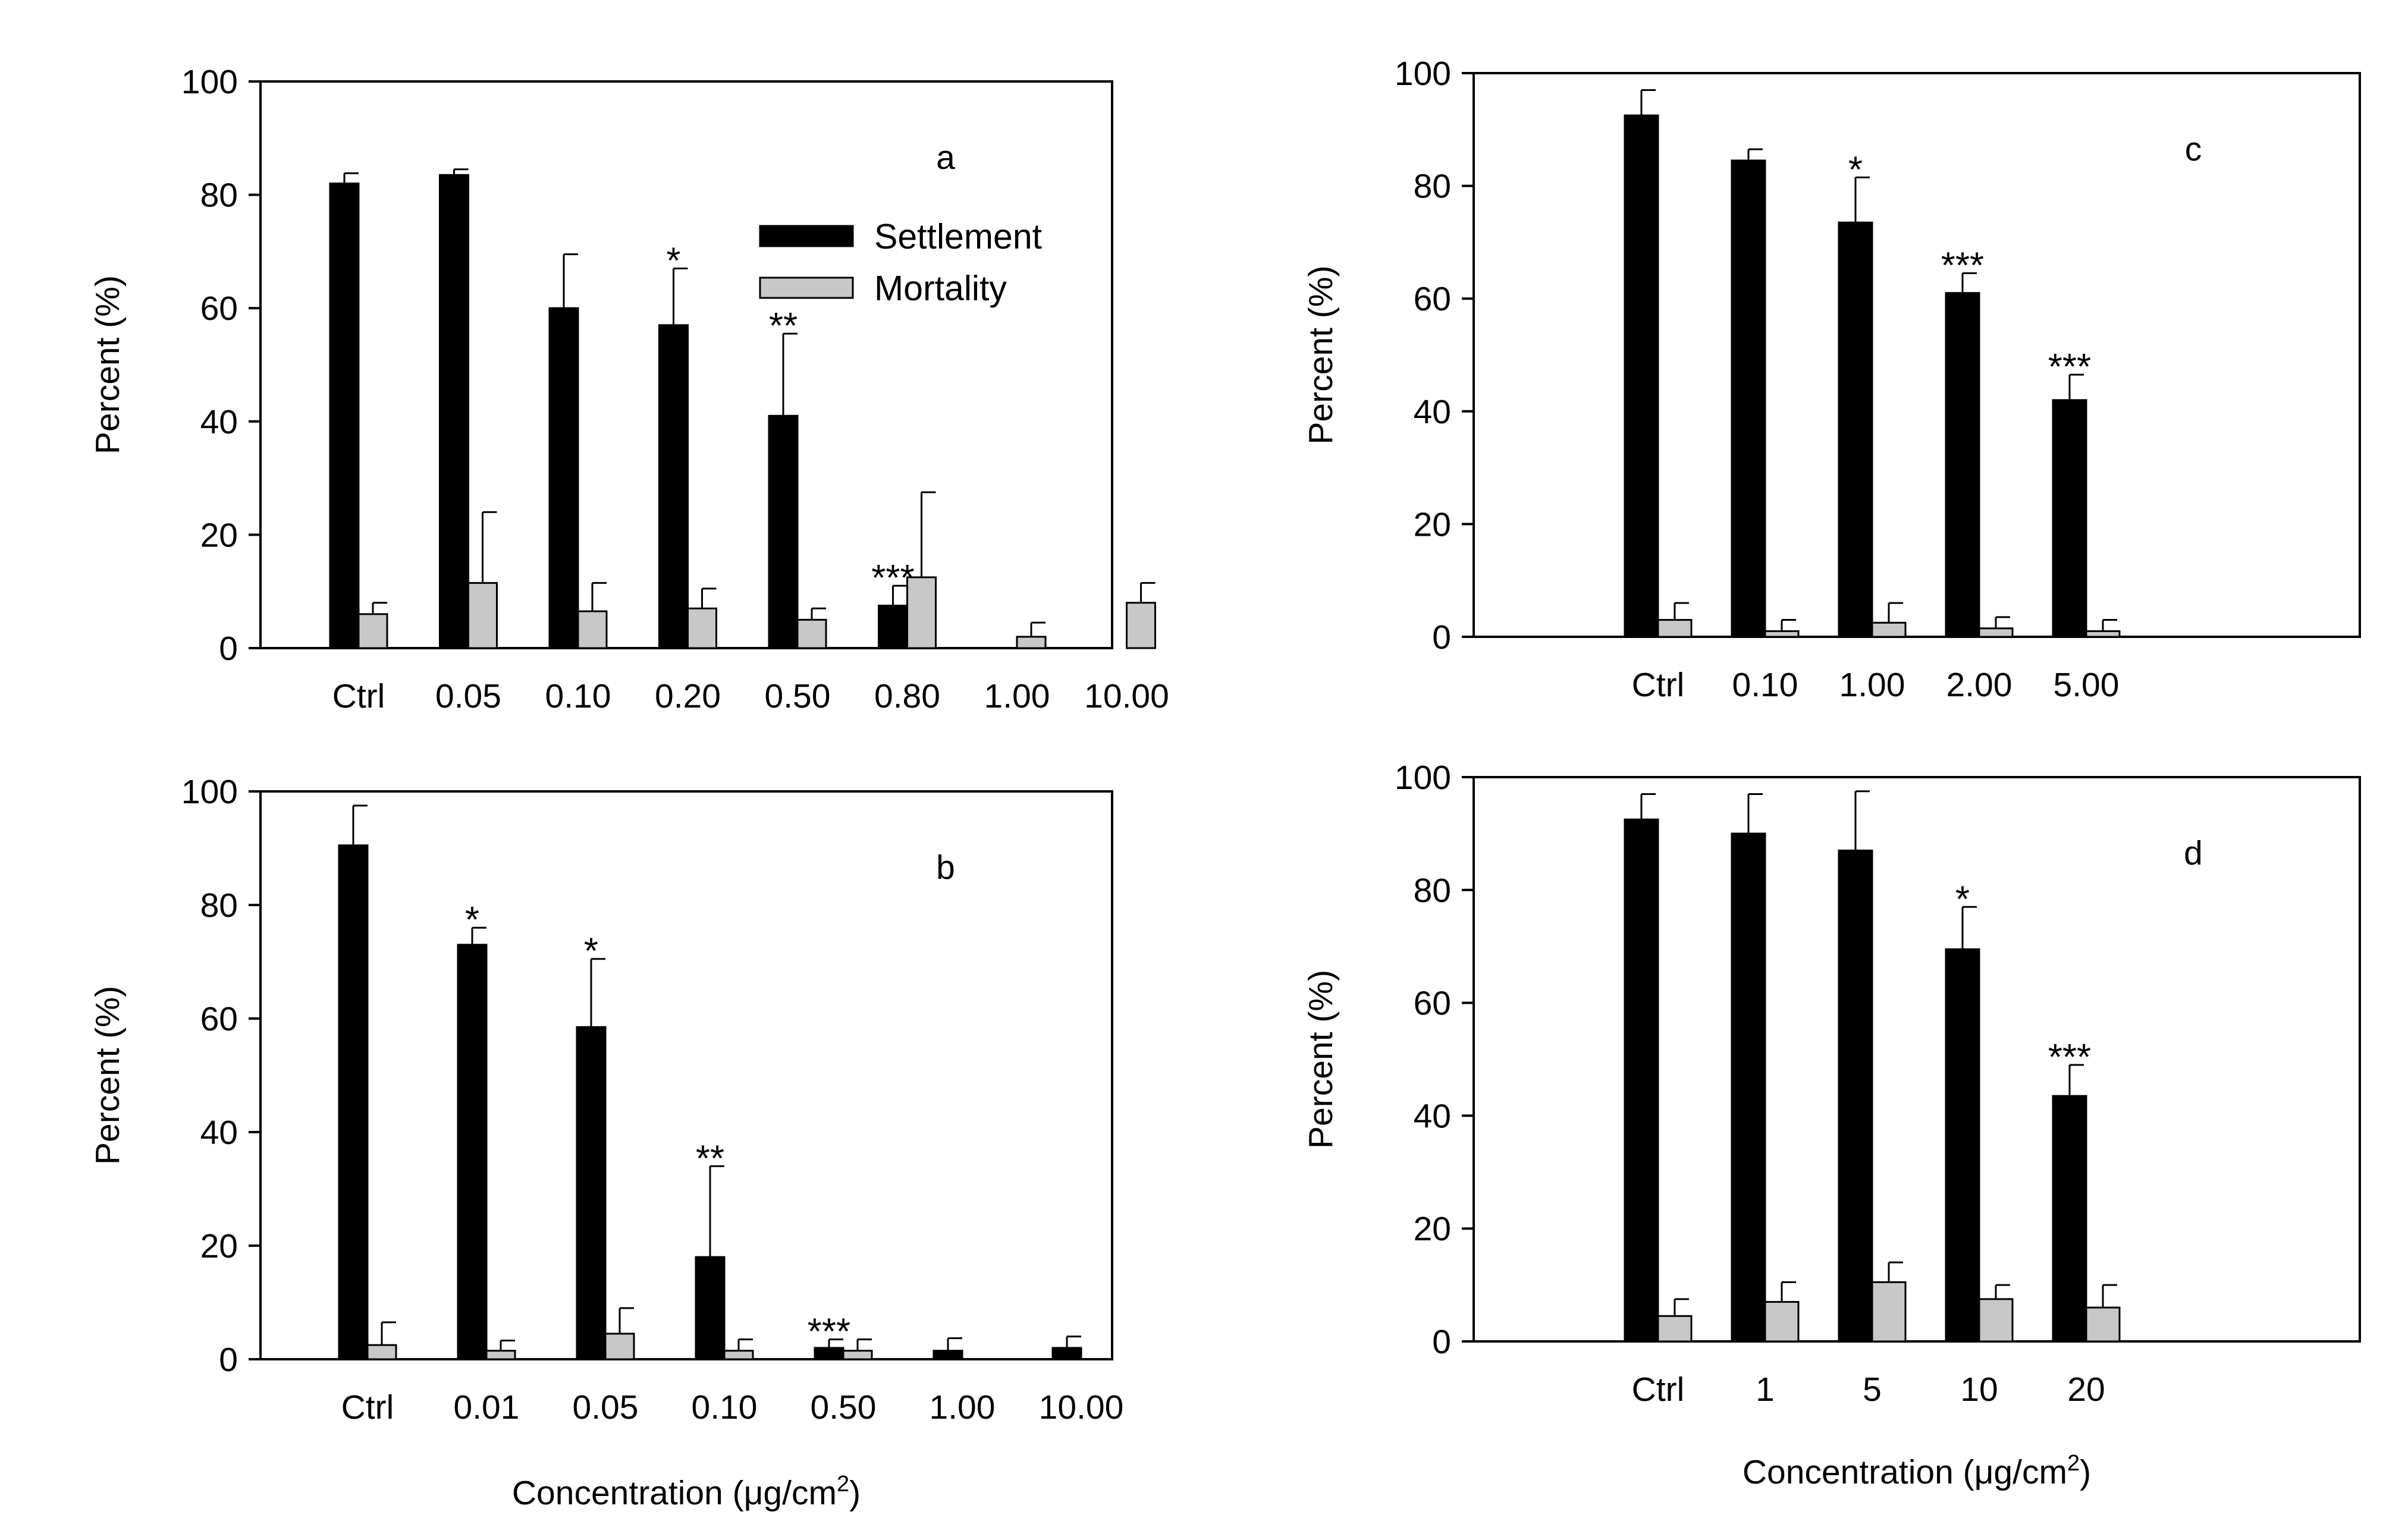 This screenshot has width=2405, height=1540. Describe the element at coordinates (945, 158) in the screenshot. I see `panel-letter: a` at that location.